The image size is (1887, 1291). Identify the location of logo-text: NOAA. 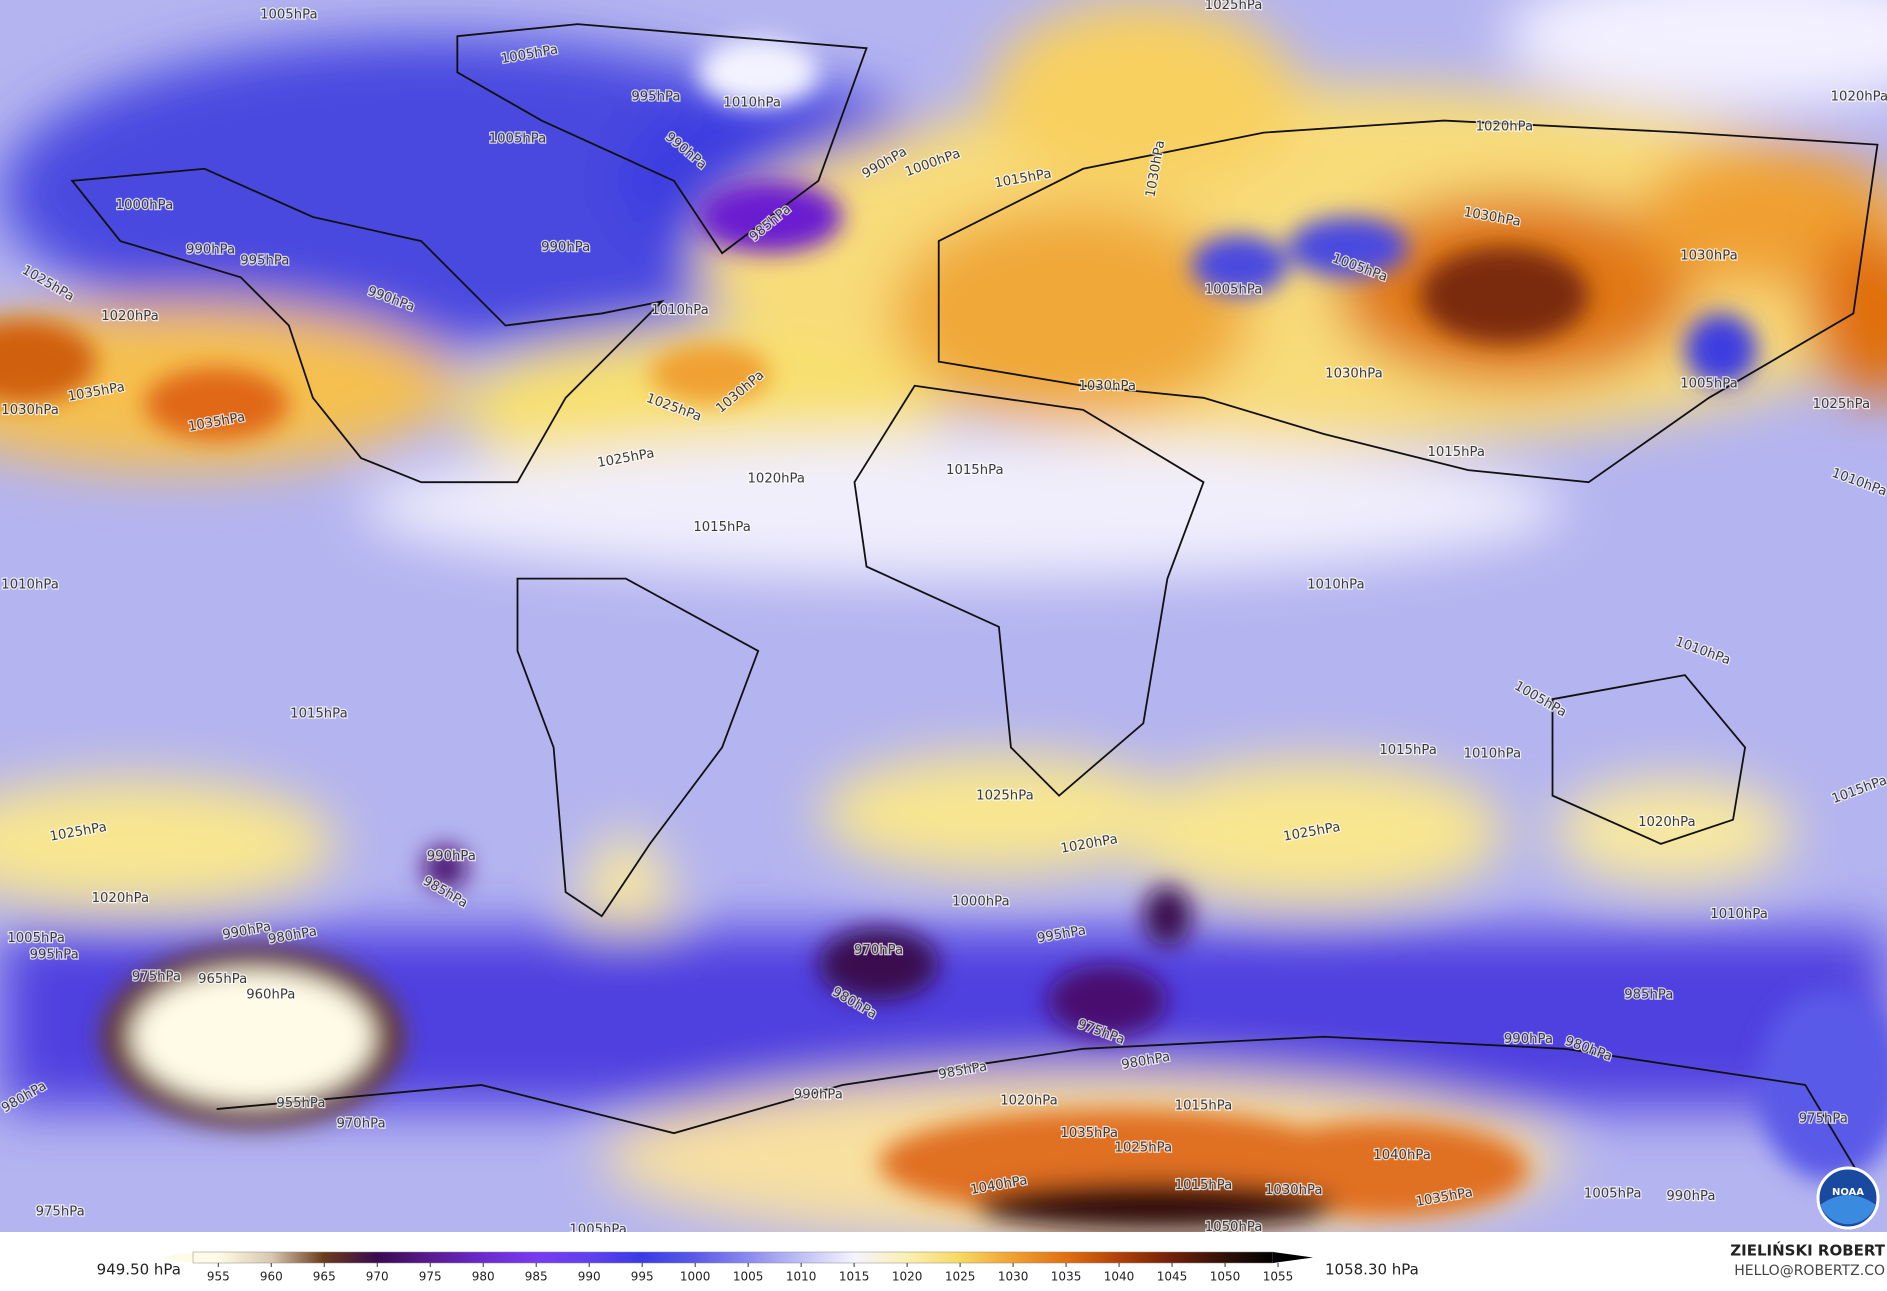
(1848, 1192).